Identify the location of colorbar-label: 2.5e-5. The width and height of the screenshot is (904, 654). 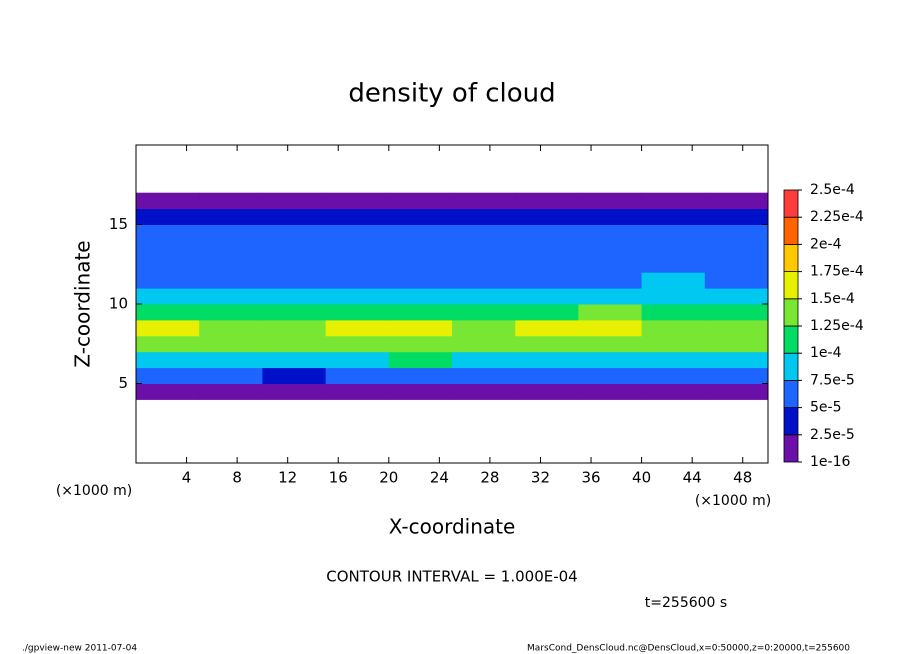
(832, 435).